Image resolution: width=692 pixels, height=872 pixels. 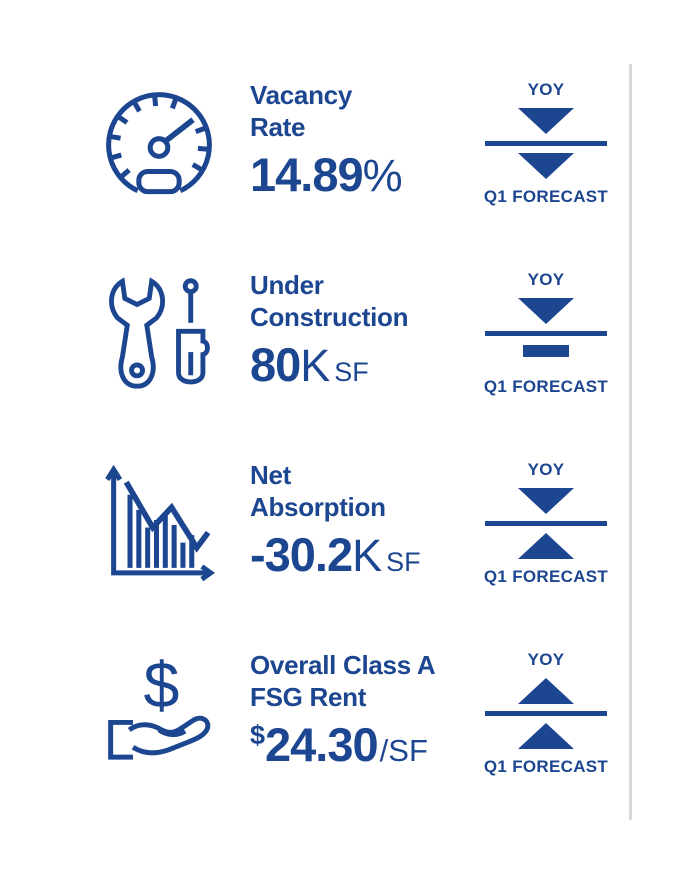 I want to click on vertical-divider, so click(x=630, y=442).